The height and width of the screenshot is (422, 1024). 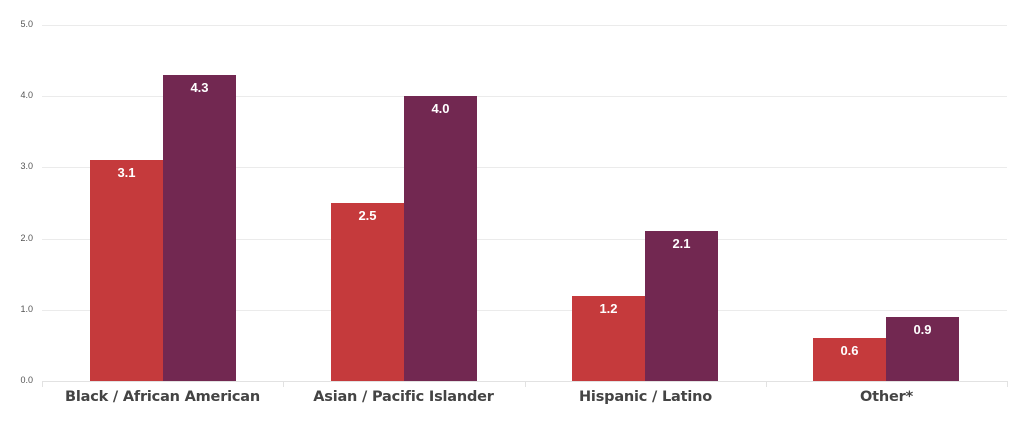 I want to click on bar-1: 0.6, so click(x=849, y=359).